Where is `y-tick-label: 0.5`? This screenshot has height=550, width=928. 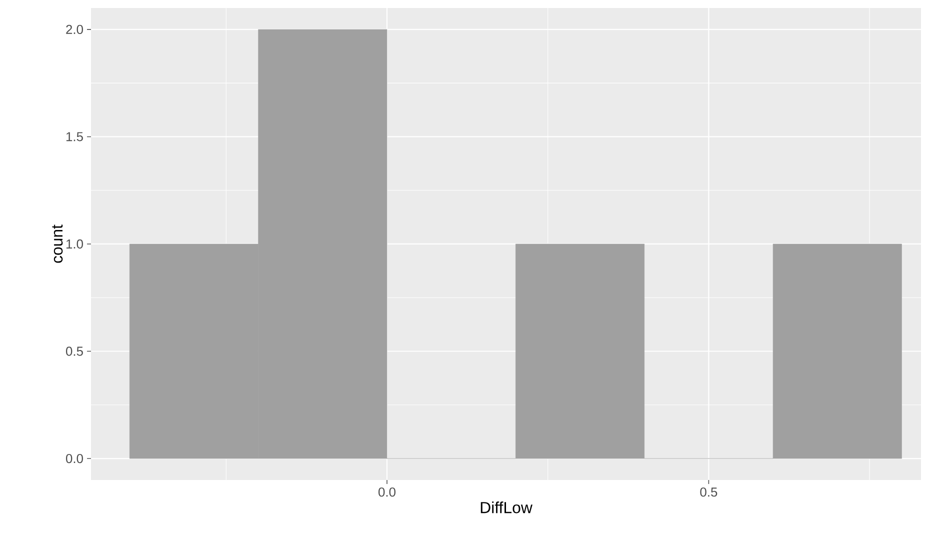 y-tick-label: 0.5 is located at coordinates (74, 351).